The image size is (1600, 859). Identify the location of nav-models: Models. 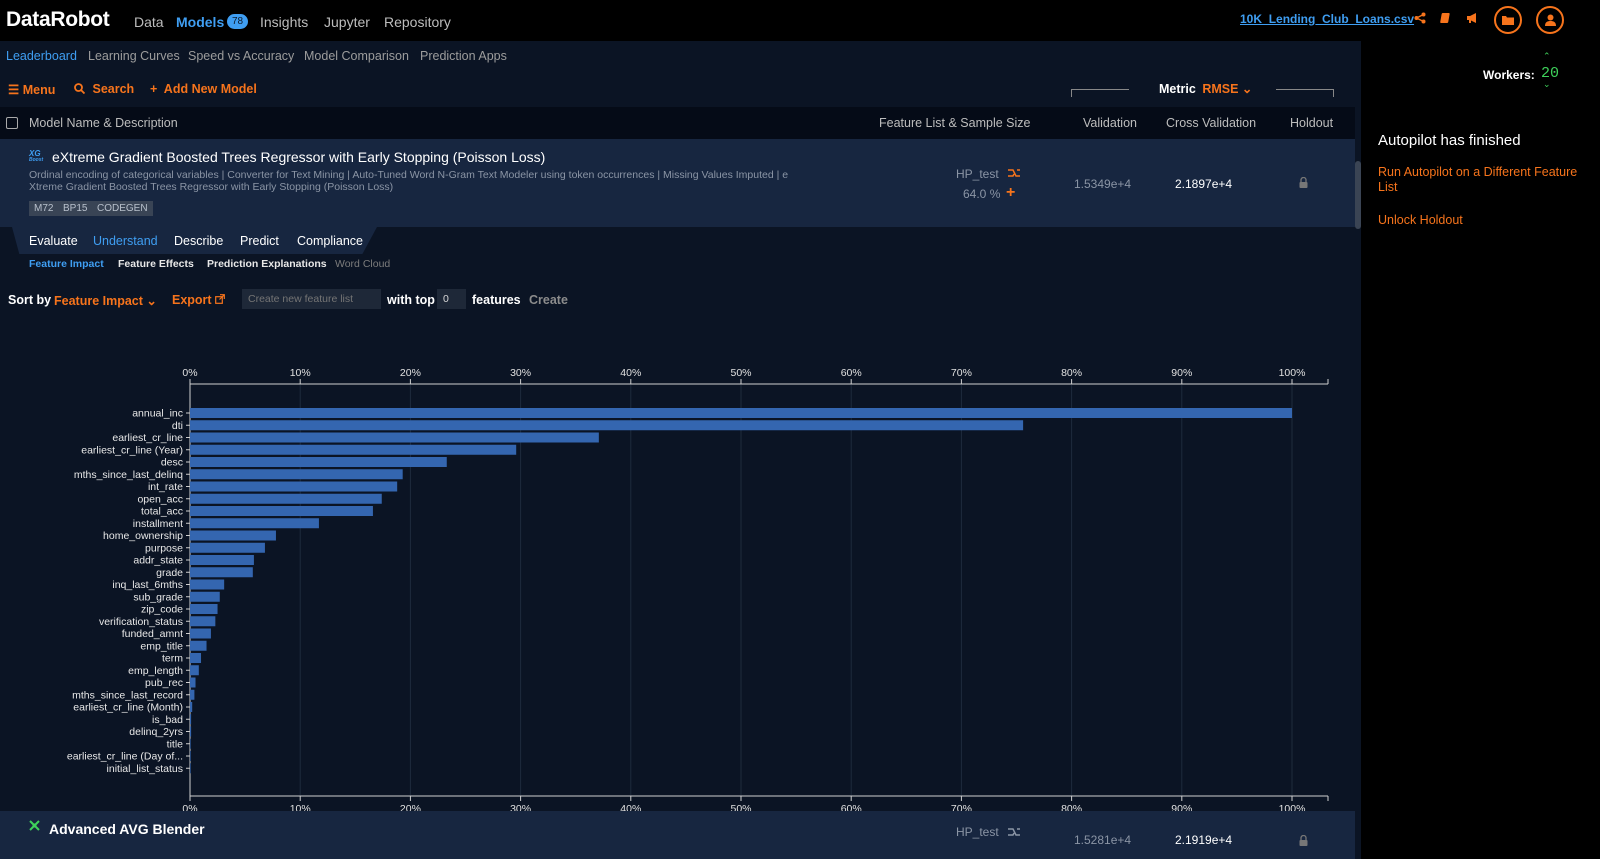
(200, 22).